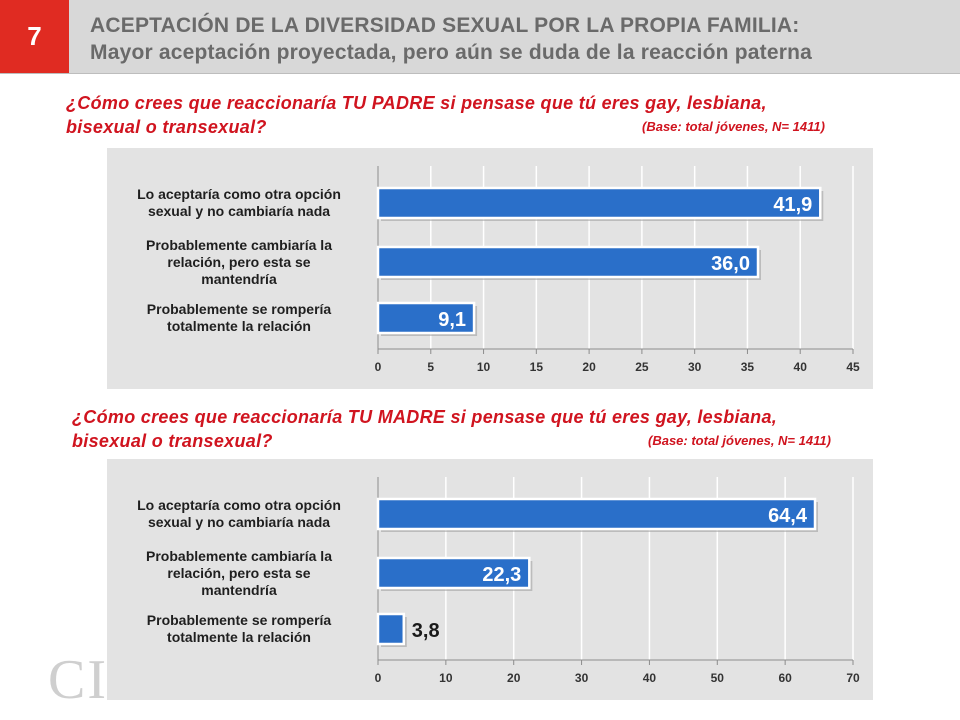 The height and width of the screenshot is (720, 960). What do you see at coordinates (501, 575) in the screenshot?
I see `value-label: 22,3` at bounding box center [501, 575].